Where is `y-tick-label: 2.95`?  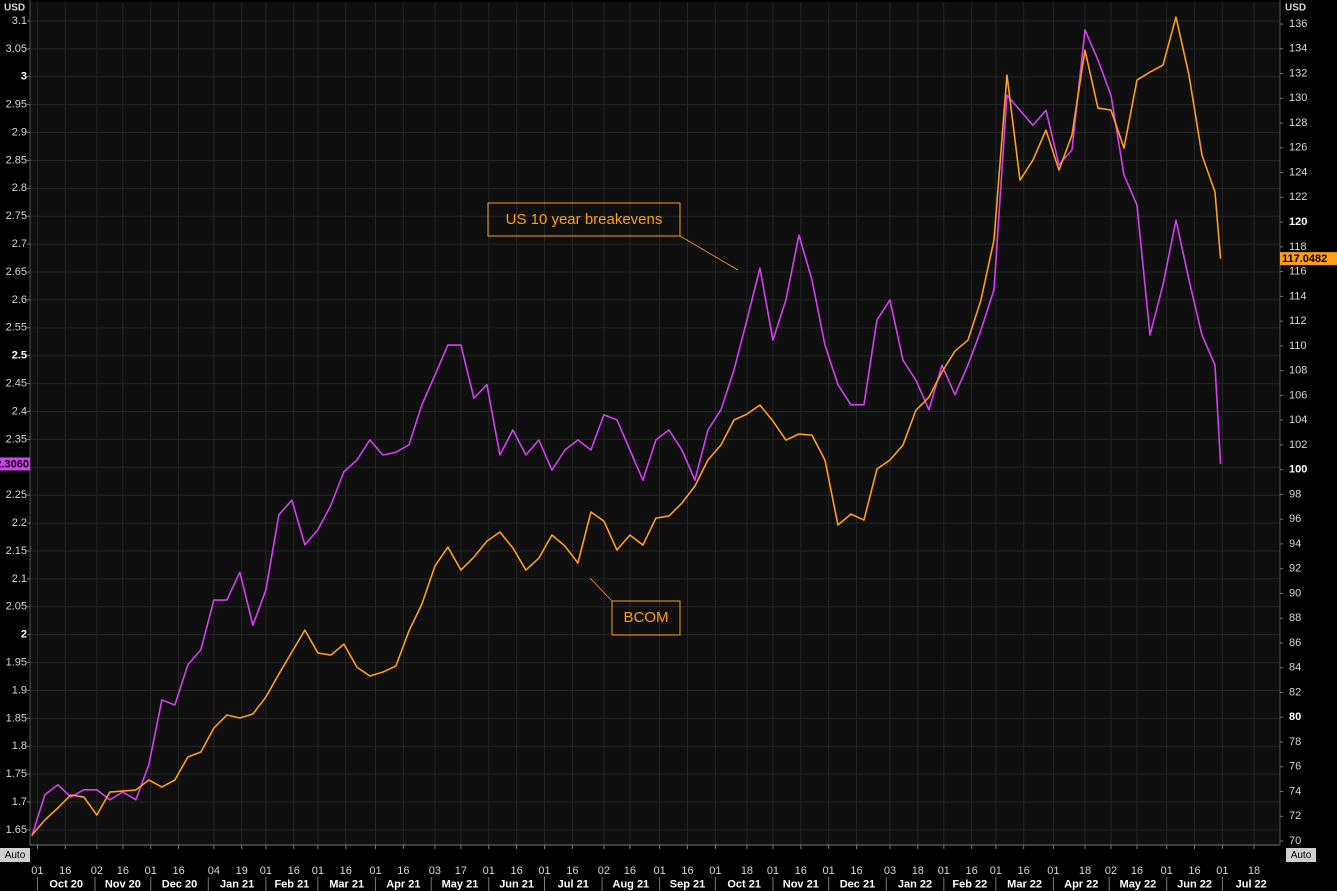
y-tick-label: 2.95 is located at coordinates (16, 105).